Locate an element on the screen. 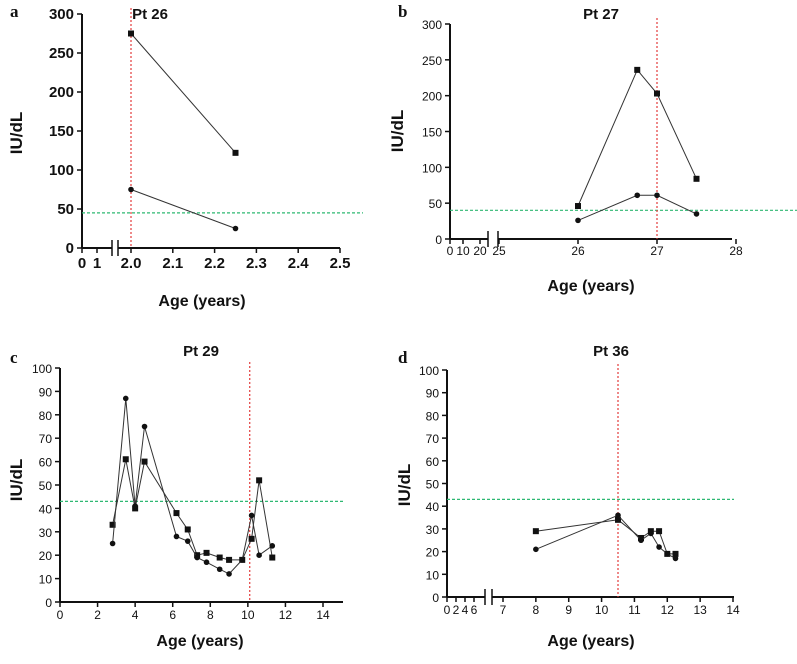 This screenshot has width=797, height=664. panel-letter: a is located at coordinates (14, 11).